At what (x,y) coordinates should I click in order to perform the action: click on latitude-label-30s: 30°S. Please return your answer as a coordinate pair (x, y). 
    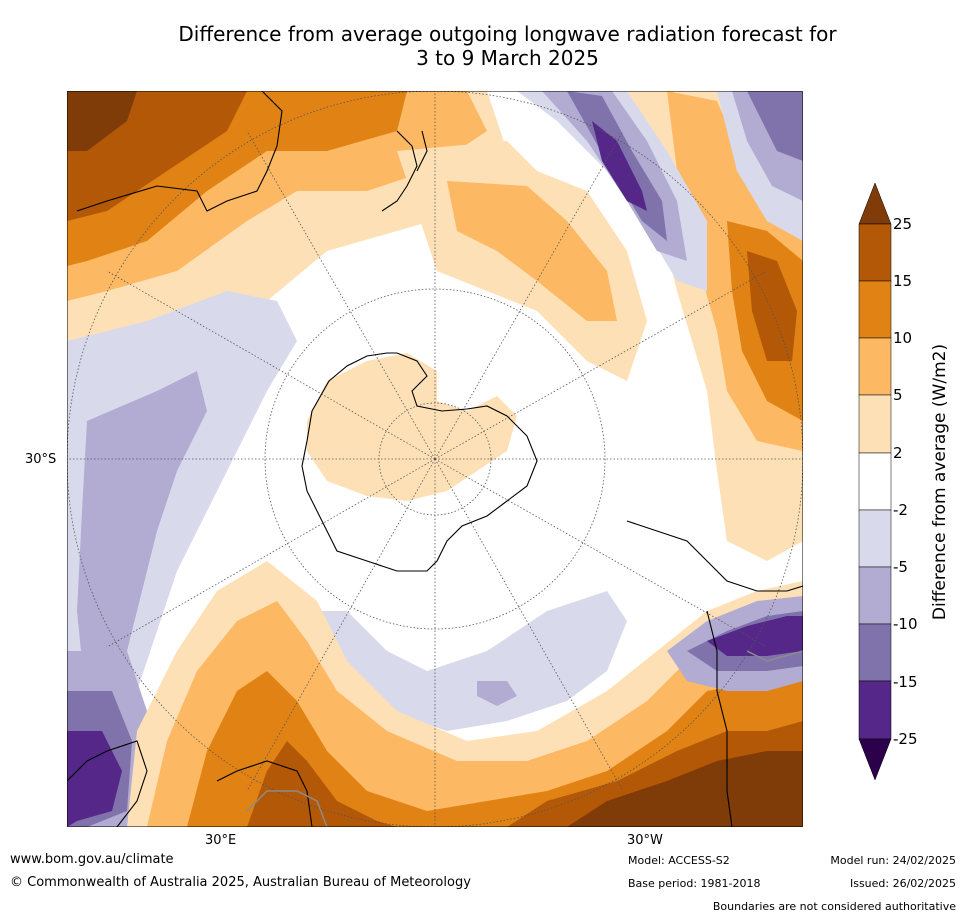
    Looking at the image, I should click on (41, 459).